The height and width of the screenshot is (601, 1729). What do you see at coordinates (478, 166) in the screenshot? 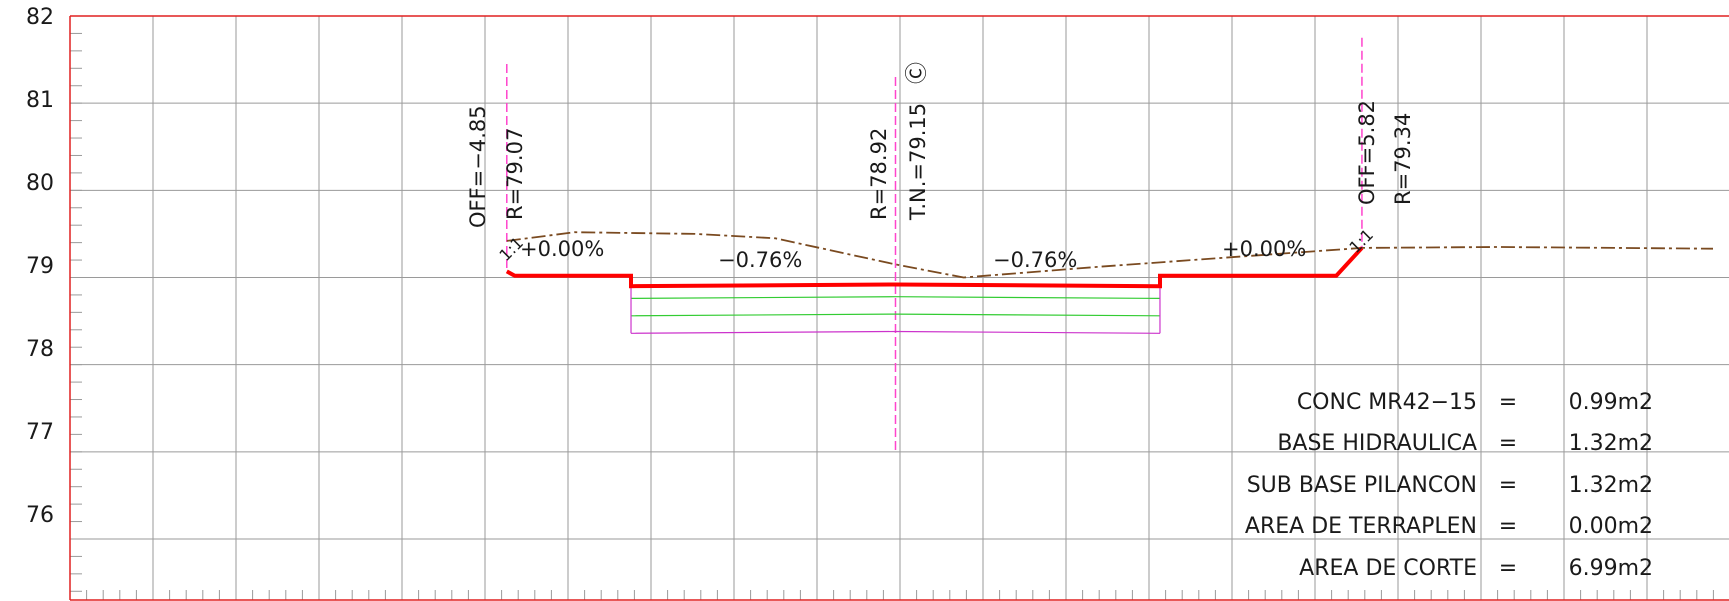
I see `left-offset-label: OFF=−4.85` at bounding box center [478, 166].